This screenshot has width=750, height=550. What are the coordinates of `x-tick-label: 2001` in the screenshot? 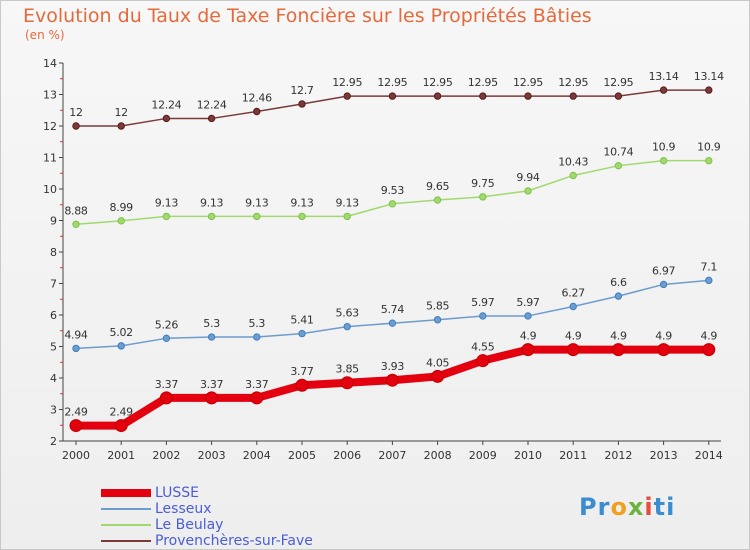 It's located at (121, 455).